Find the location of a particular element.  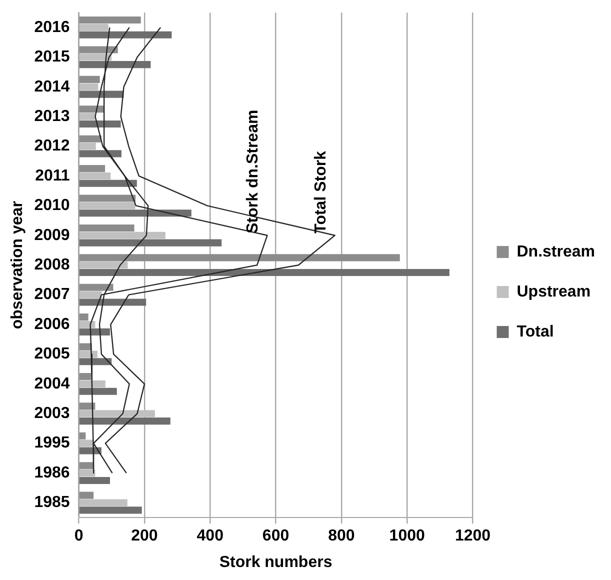

legend-label: Total is located at coordinates (535, 331).